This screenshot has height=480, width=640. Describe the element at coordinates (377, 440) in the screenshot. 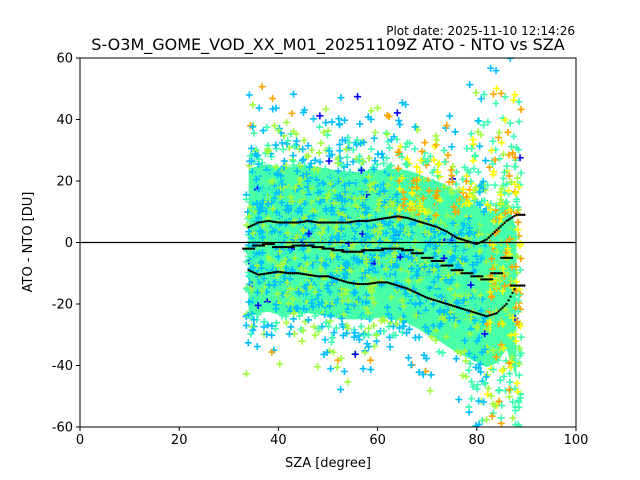

I see `x-tick-label: 60` at that location.